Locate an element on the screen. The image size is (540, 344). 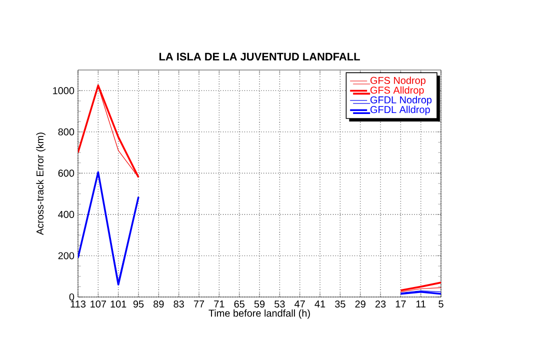
x-tick-label: 95 is located at coordinates (138, 304).